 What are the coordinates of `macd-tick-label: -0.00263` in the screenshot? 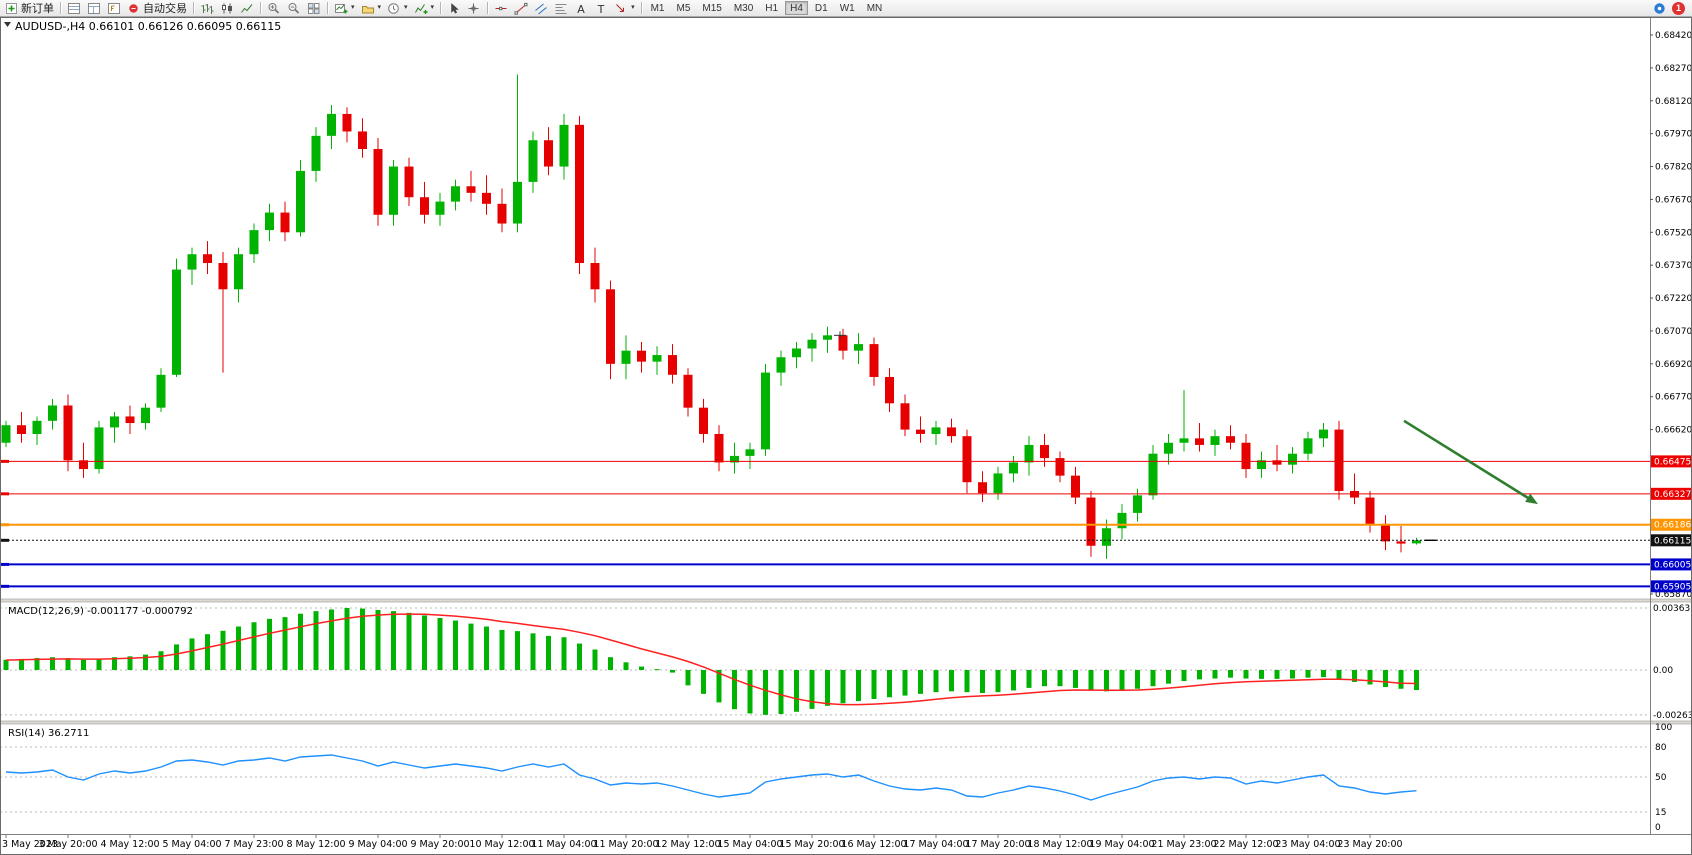 It's located at (1672, 716).